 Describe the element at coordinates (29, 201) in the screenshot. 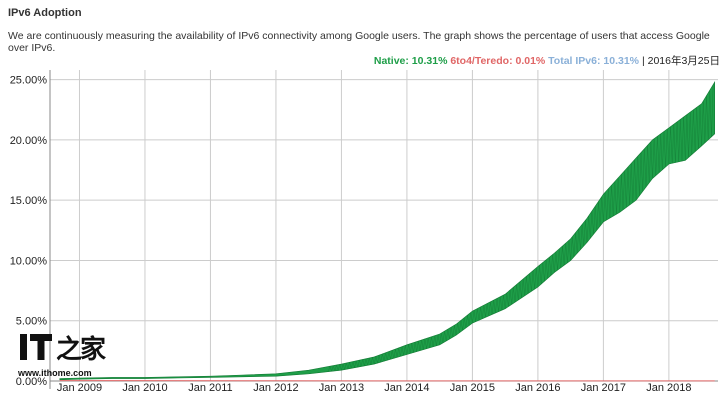

I see `y-tick-label: 15.00%` at that location.